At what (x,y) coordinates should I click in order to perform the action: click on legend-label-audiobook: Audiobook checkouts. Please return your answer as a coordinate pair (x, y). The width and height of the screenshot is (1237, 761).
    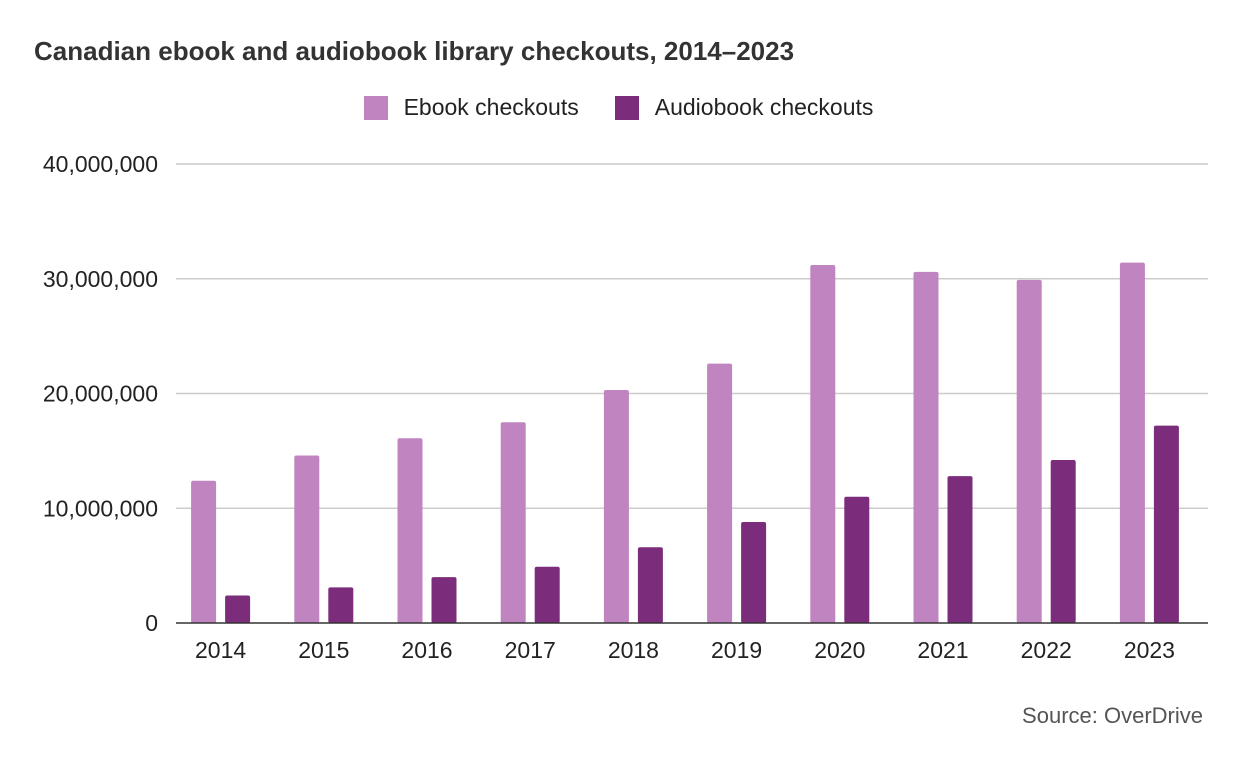
    Looking at the image, I should click on (764, 107).